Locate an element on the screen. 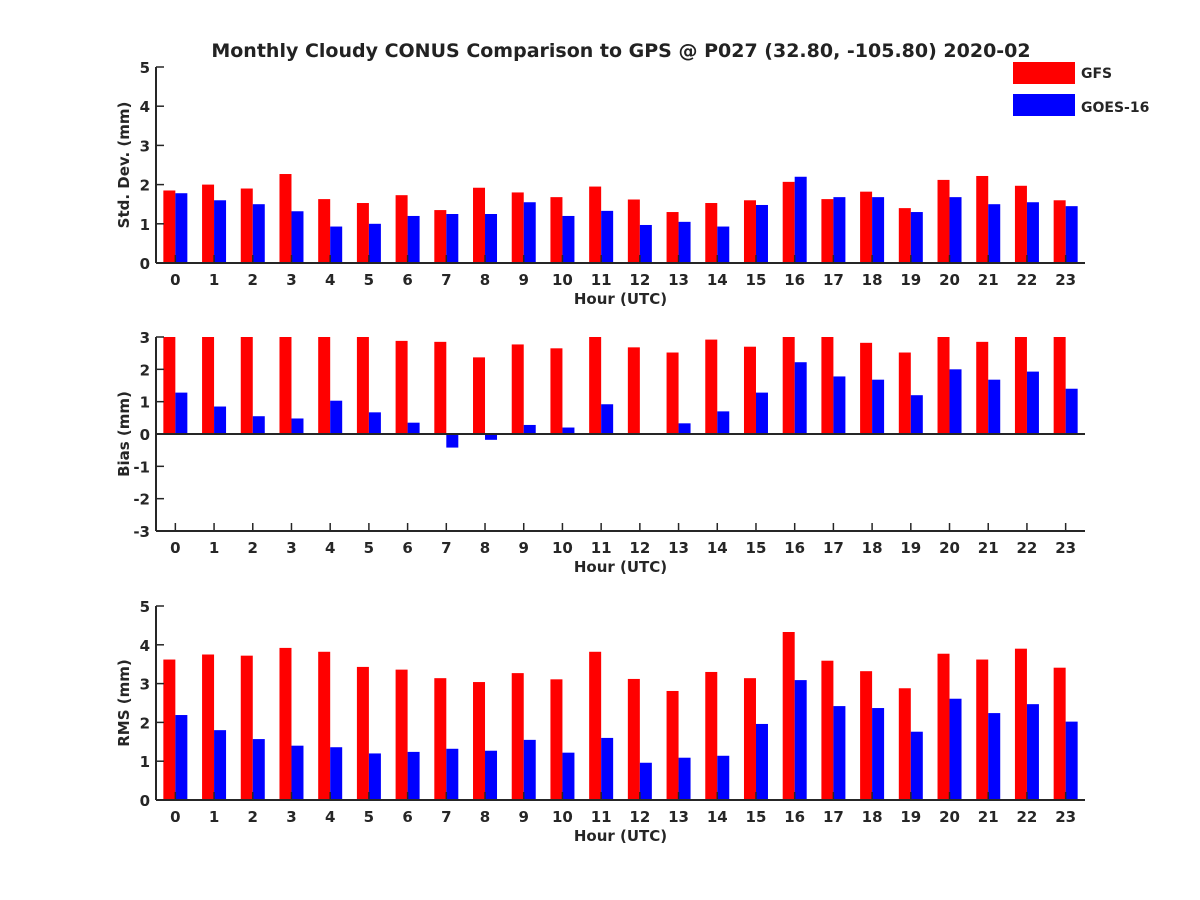 The height and width of the screenshot is (900, 1200). x-tick-label: 7 is located at coordinates (446, 817).